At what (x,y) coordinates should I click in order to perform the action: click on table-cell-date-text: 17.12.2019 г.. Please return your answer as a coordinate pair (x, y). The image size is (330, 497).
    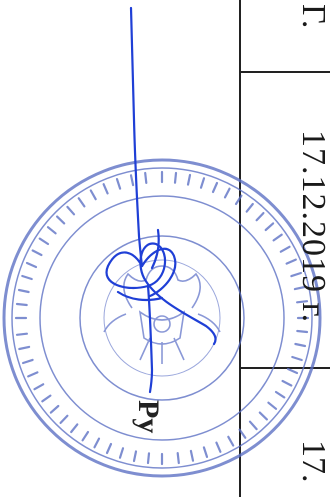
    Looking at the image, I should click on (312, 227).